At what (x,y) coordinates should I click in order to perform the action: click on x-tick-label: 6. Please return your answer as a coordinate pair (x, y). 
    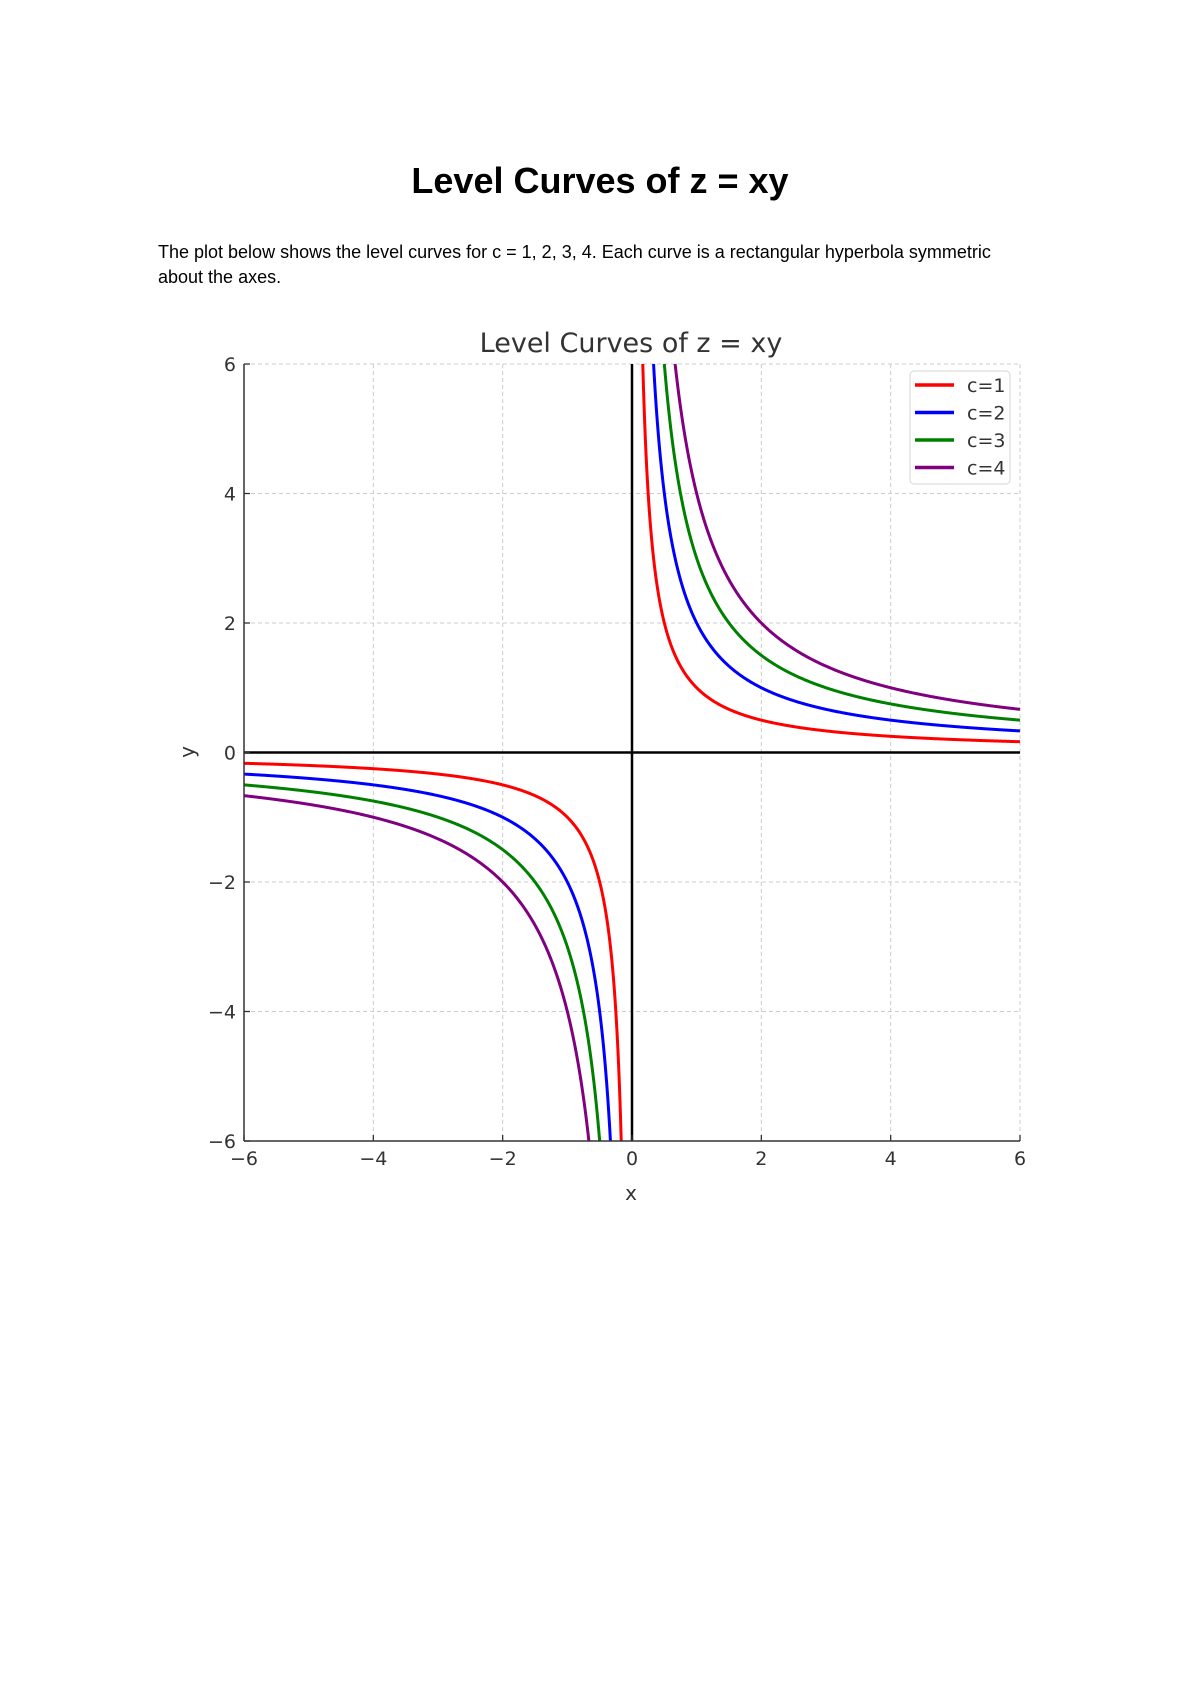
    Looking at the image, I should click on (1020, 1159).